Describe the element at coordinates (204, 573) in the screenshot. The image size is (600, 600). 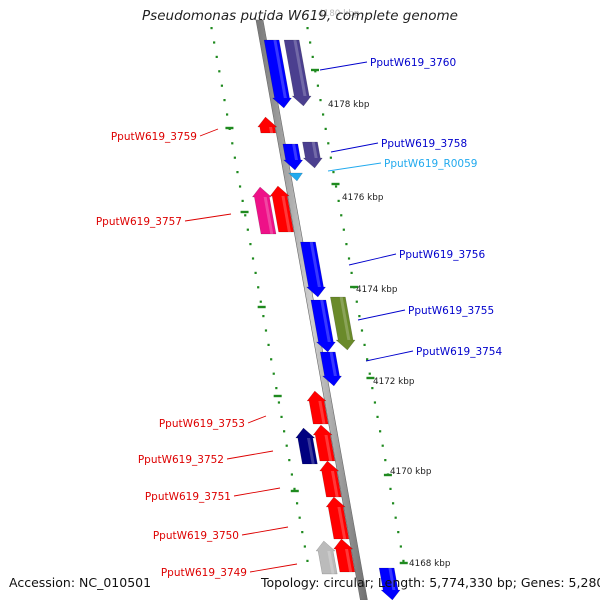
I see `gene-label: PputW619_3749` at that location.